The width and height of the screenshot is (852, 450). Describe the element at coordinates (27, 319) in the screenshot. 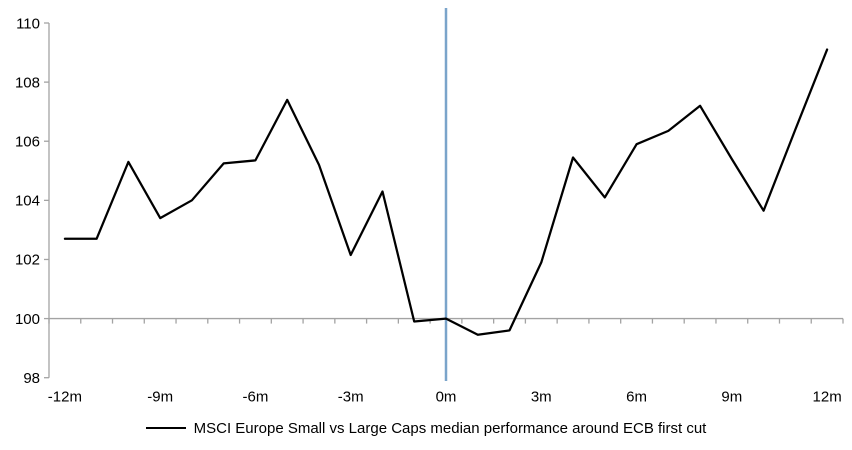

I see `y-axis-label: 100` at that location.